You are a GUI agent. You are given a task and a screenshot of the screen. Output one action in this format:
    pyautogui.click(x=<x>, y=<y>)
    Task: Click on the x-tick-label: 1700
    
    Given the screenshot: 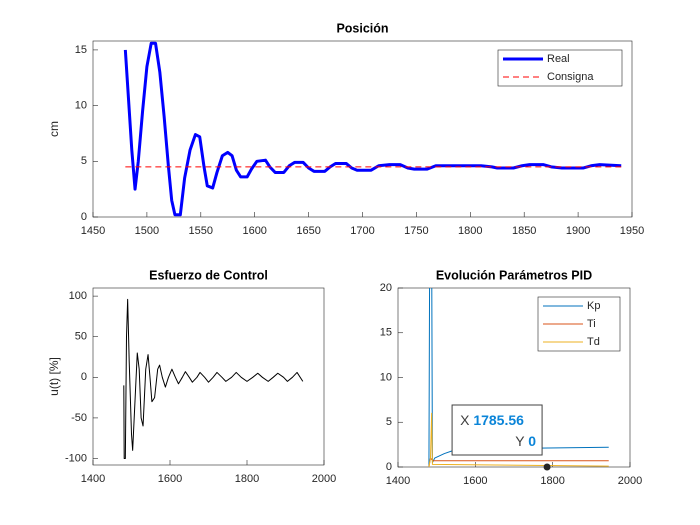 What is the action you would take?
    pyautogui.click(x=362, y=231)
    